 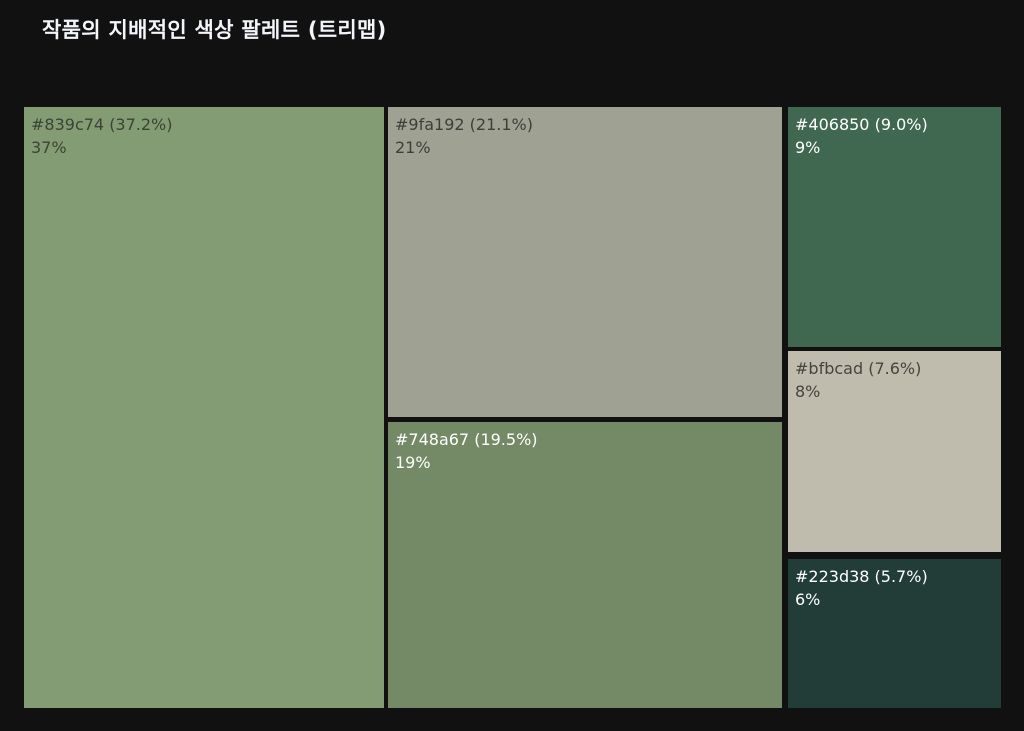 I want to click on cell-label: #223d38 (5.7%), so click(x=861, y=576).